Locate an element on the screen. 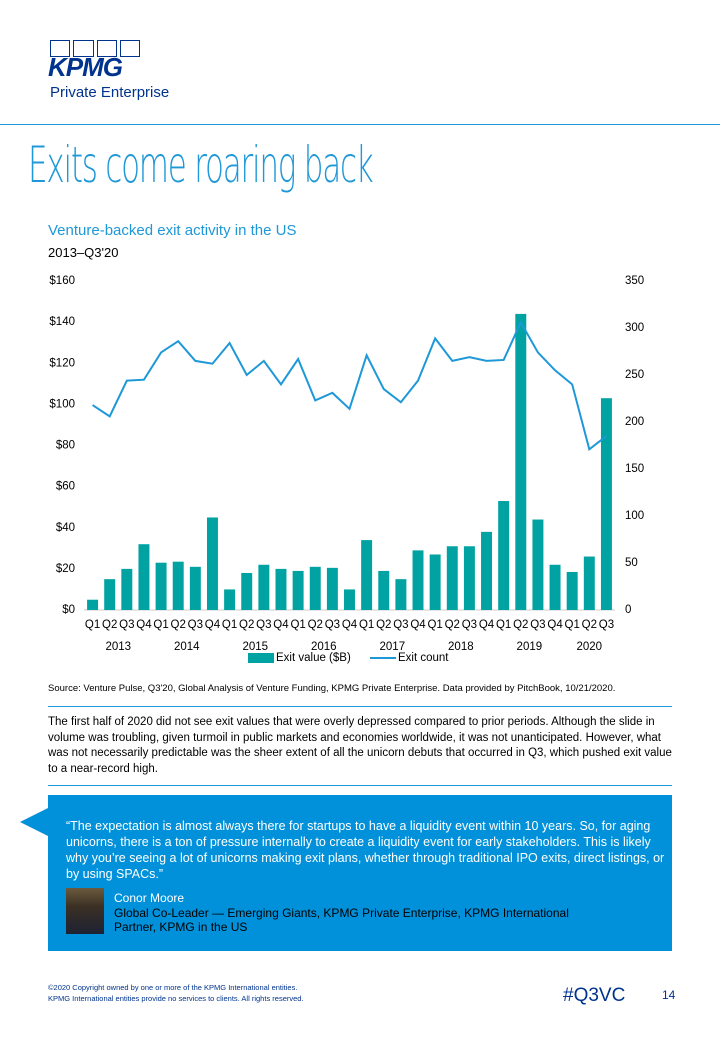 The image size is (720, 1040). logo-text: KPMG is located at coordinates (85, 67).